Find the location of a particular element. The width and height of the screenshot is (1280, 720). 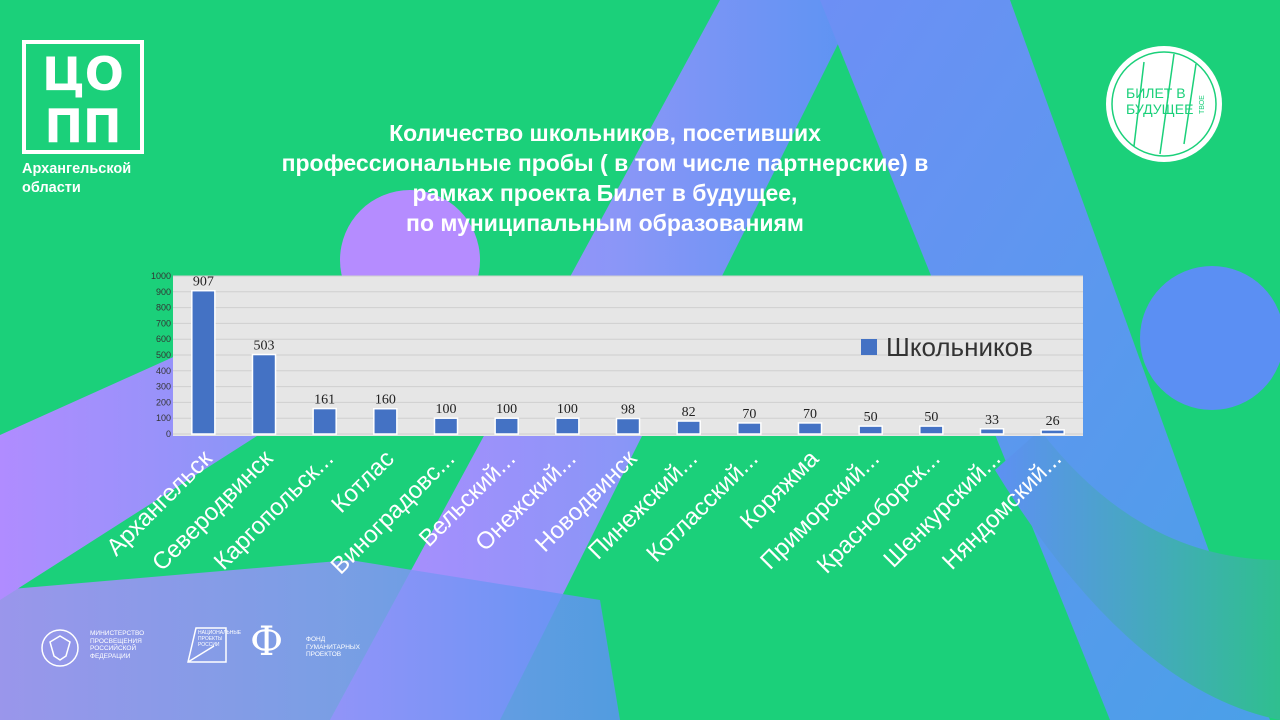

bars is located at coordinates (628, 362).